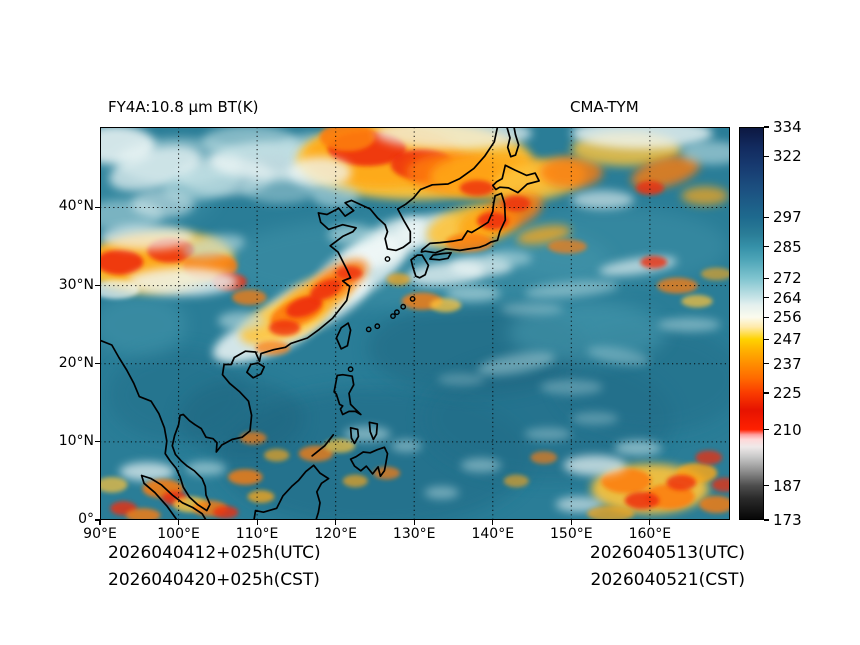 This screenshot has width=860, height=645. Describe the element at coordinates (86, 519) in the screenshot. I see `y-tick-label: 0°` at that location.